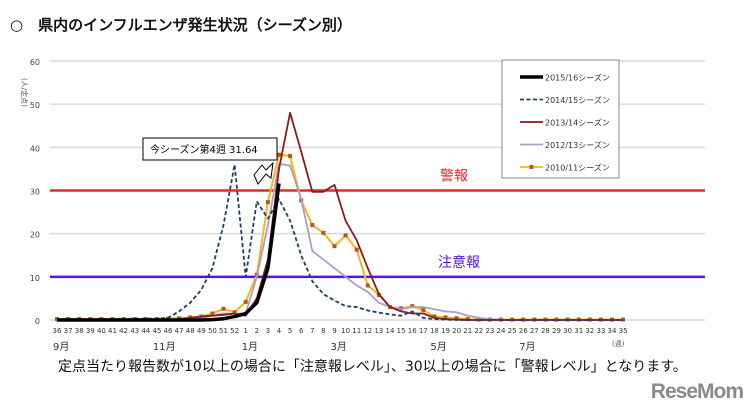 This screenshot has width=749, height=407. Describe the element at coordinates (112, 331) in the screenshot. I see `x-tick-label: 41` at that location.